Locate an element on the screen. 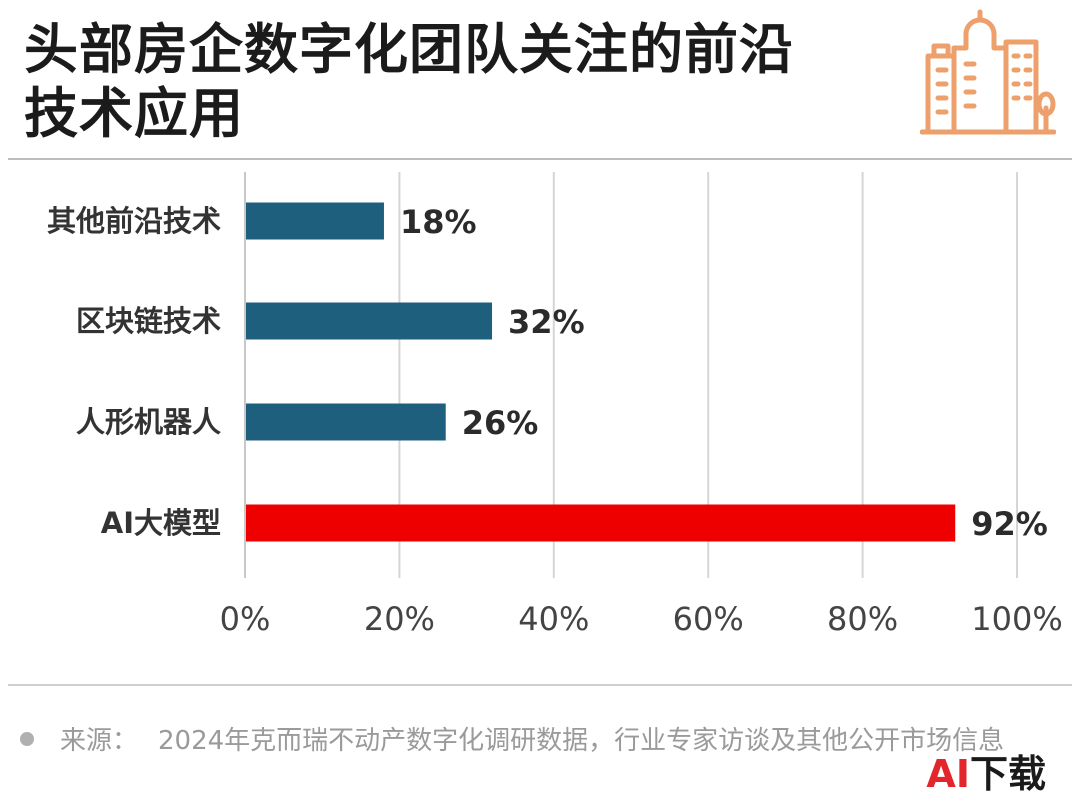  title-line-1: 头部房企数字化团队关注的前沿 is located at coordinates (409, 49).